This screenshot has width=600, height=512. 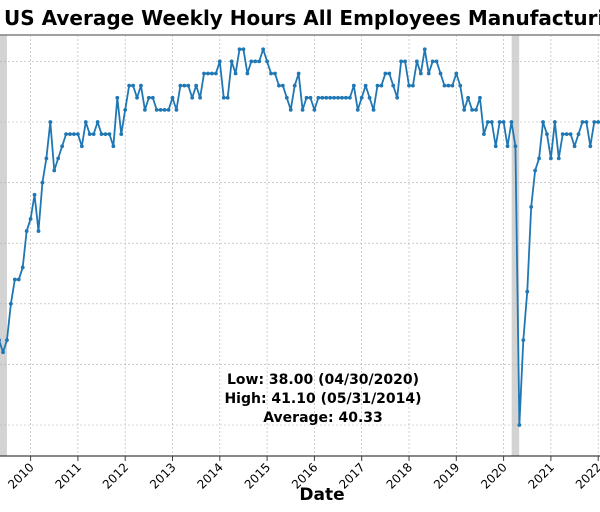 I want to click on x-tick-label: 2022, so click(x=586, y=475).